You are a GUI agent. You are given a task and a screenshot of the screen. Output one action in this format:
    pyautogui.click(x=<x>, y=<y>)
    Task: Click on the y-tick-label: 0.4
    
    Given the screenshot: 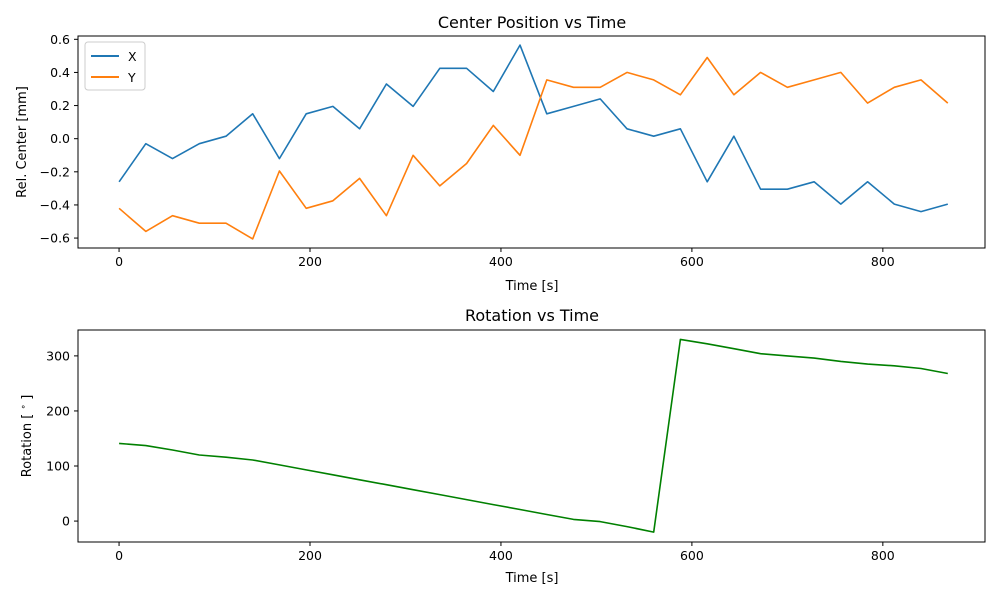 What is the action you would take?
    pyautogui.click(x=60, y=72)
    